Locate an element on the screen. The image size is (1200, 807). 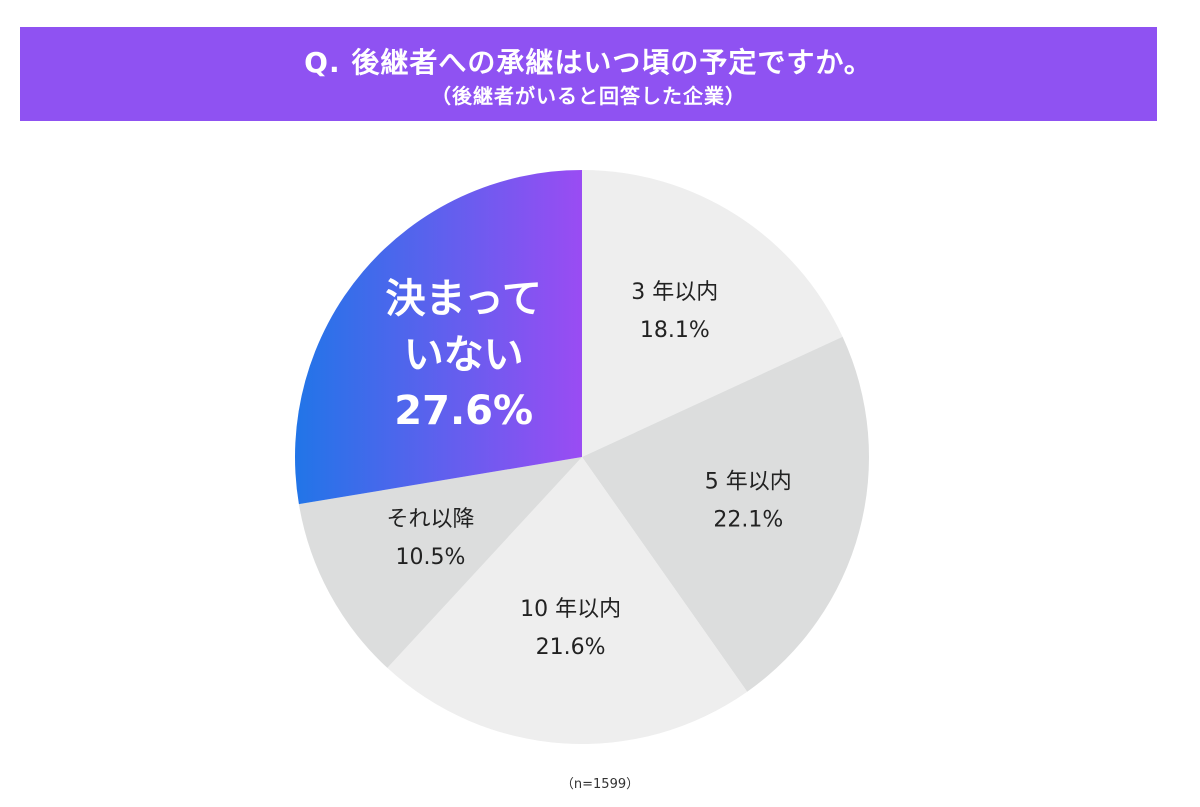
slice-category-label: 10 年以内 is located at coordinates (570, 609).